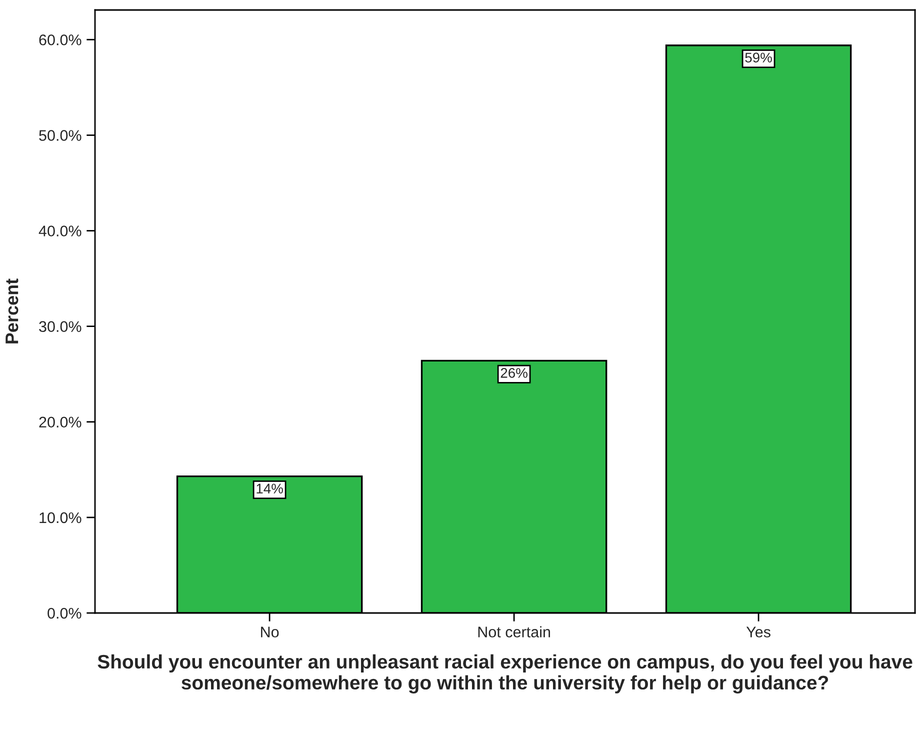  I want to click on y-tick-label: 60.0%, so click(60, 40).